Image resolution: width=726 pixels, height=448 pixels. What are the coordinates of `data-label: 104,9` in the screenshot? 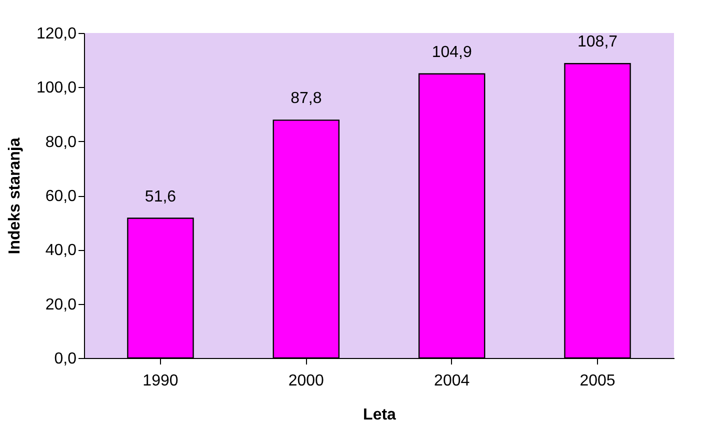 It's located at (452, 52).